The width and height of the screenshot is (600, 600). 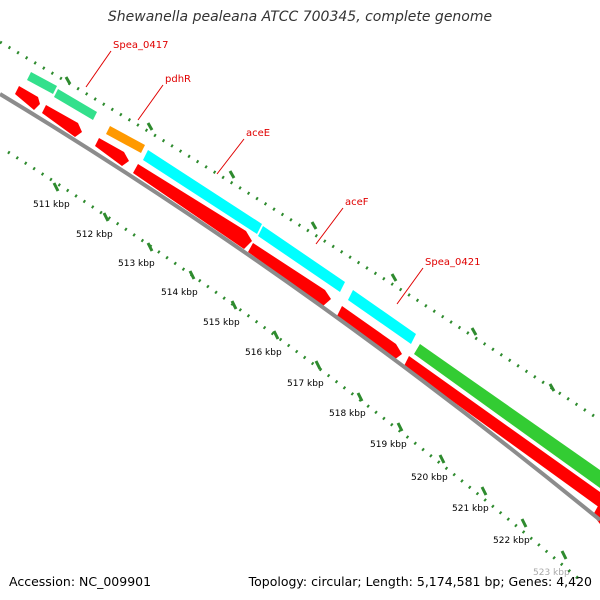 I want to click on gene-label-aceF: aceF, so click(x=357, y=202).